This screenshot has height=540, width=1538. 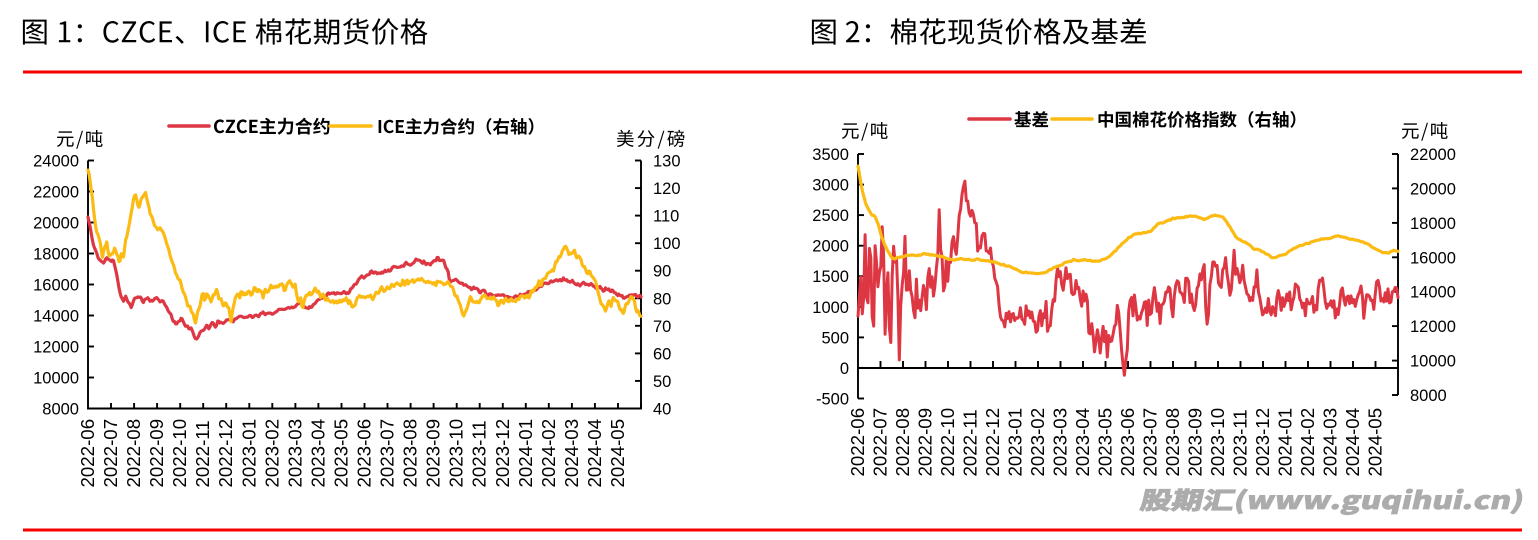 What do you see at coordinates (662, 410) in the screenshot?
I see `svg-text: 40` at bounding box center [662, 410].